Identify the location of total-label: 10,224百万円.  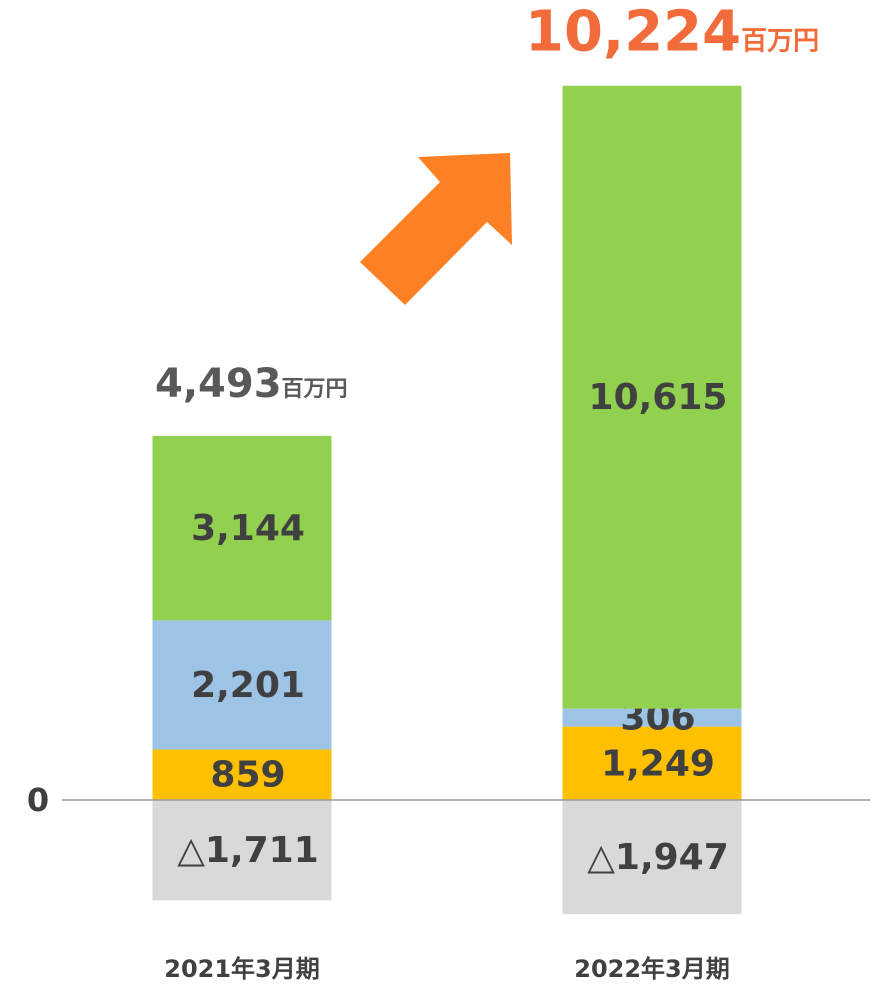
(672, 32).